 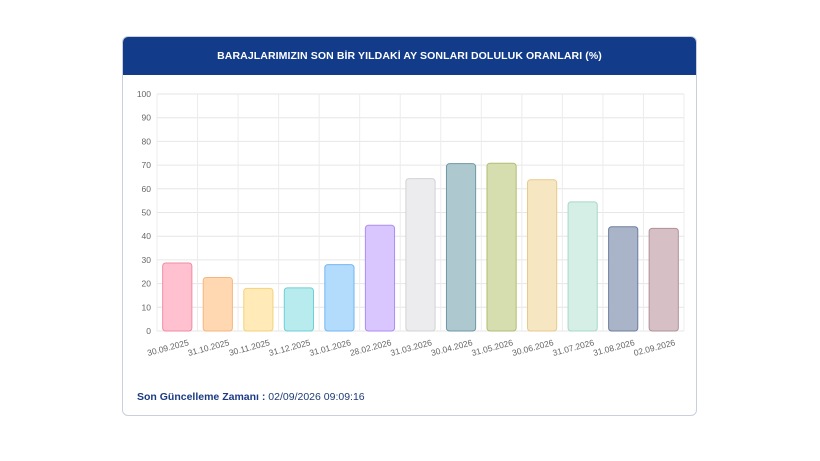 What do you see at coordinates (614, 347) in the screenshot?
I see `x-tick-label: 31.08.2026` at bounding box center [614, 347].